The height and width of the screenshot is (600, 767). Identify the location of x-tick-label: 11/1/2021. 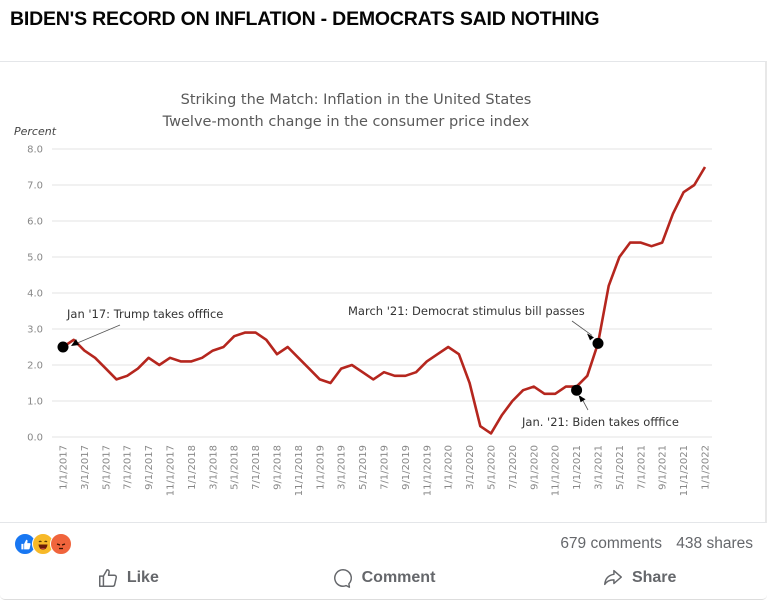
(684, 470).